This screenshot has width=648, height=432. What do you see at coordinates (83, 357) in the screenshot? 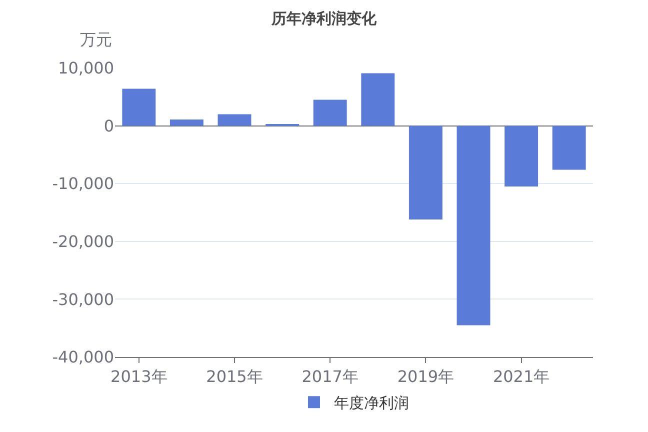
I see `y-tick-label: -40,000` at bounding box center [83, 357].